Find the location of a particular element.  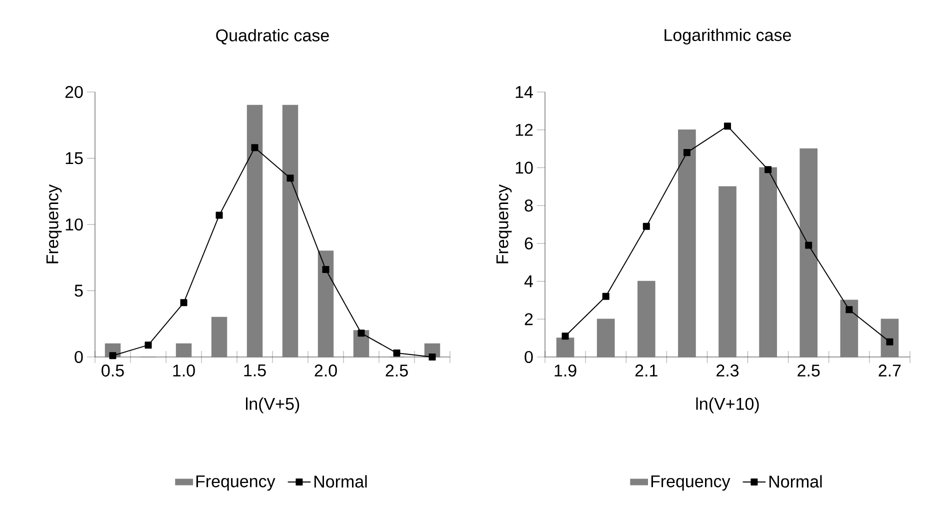

x-axis-title: ln(V+5) is located at coordinates (273, 405).